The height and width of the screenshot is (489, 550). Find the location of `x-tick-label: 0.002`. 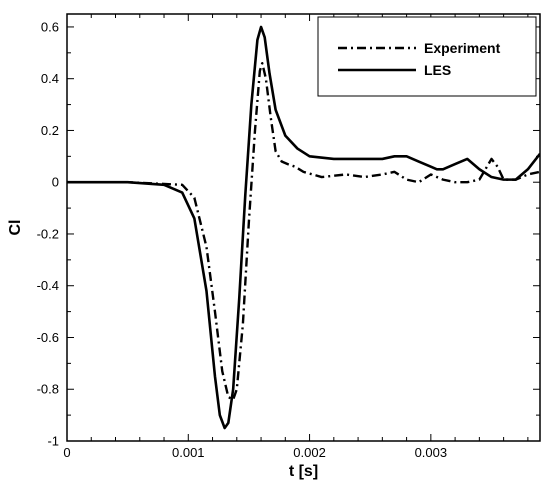

x-tick-label: 0.002 is located at coordinates (309, 452).